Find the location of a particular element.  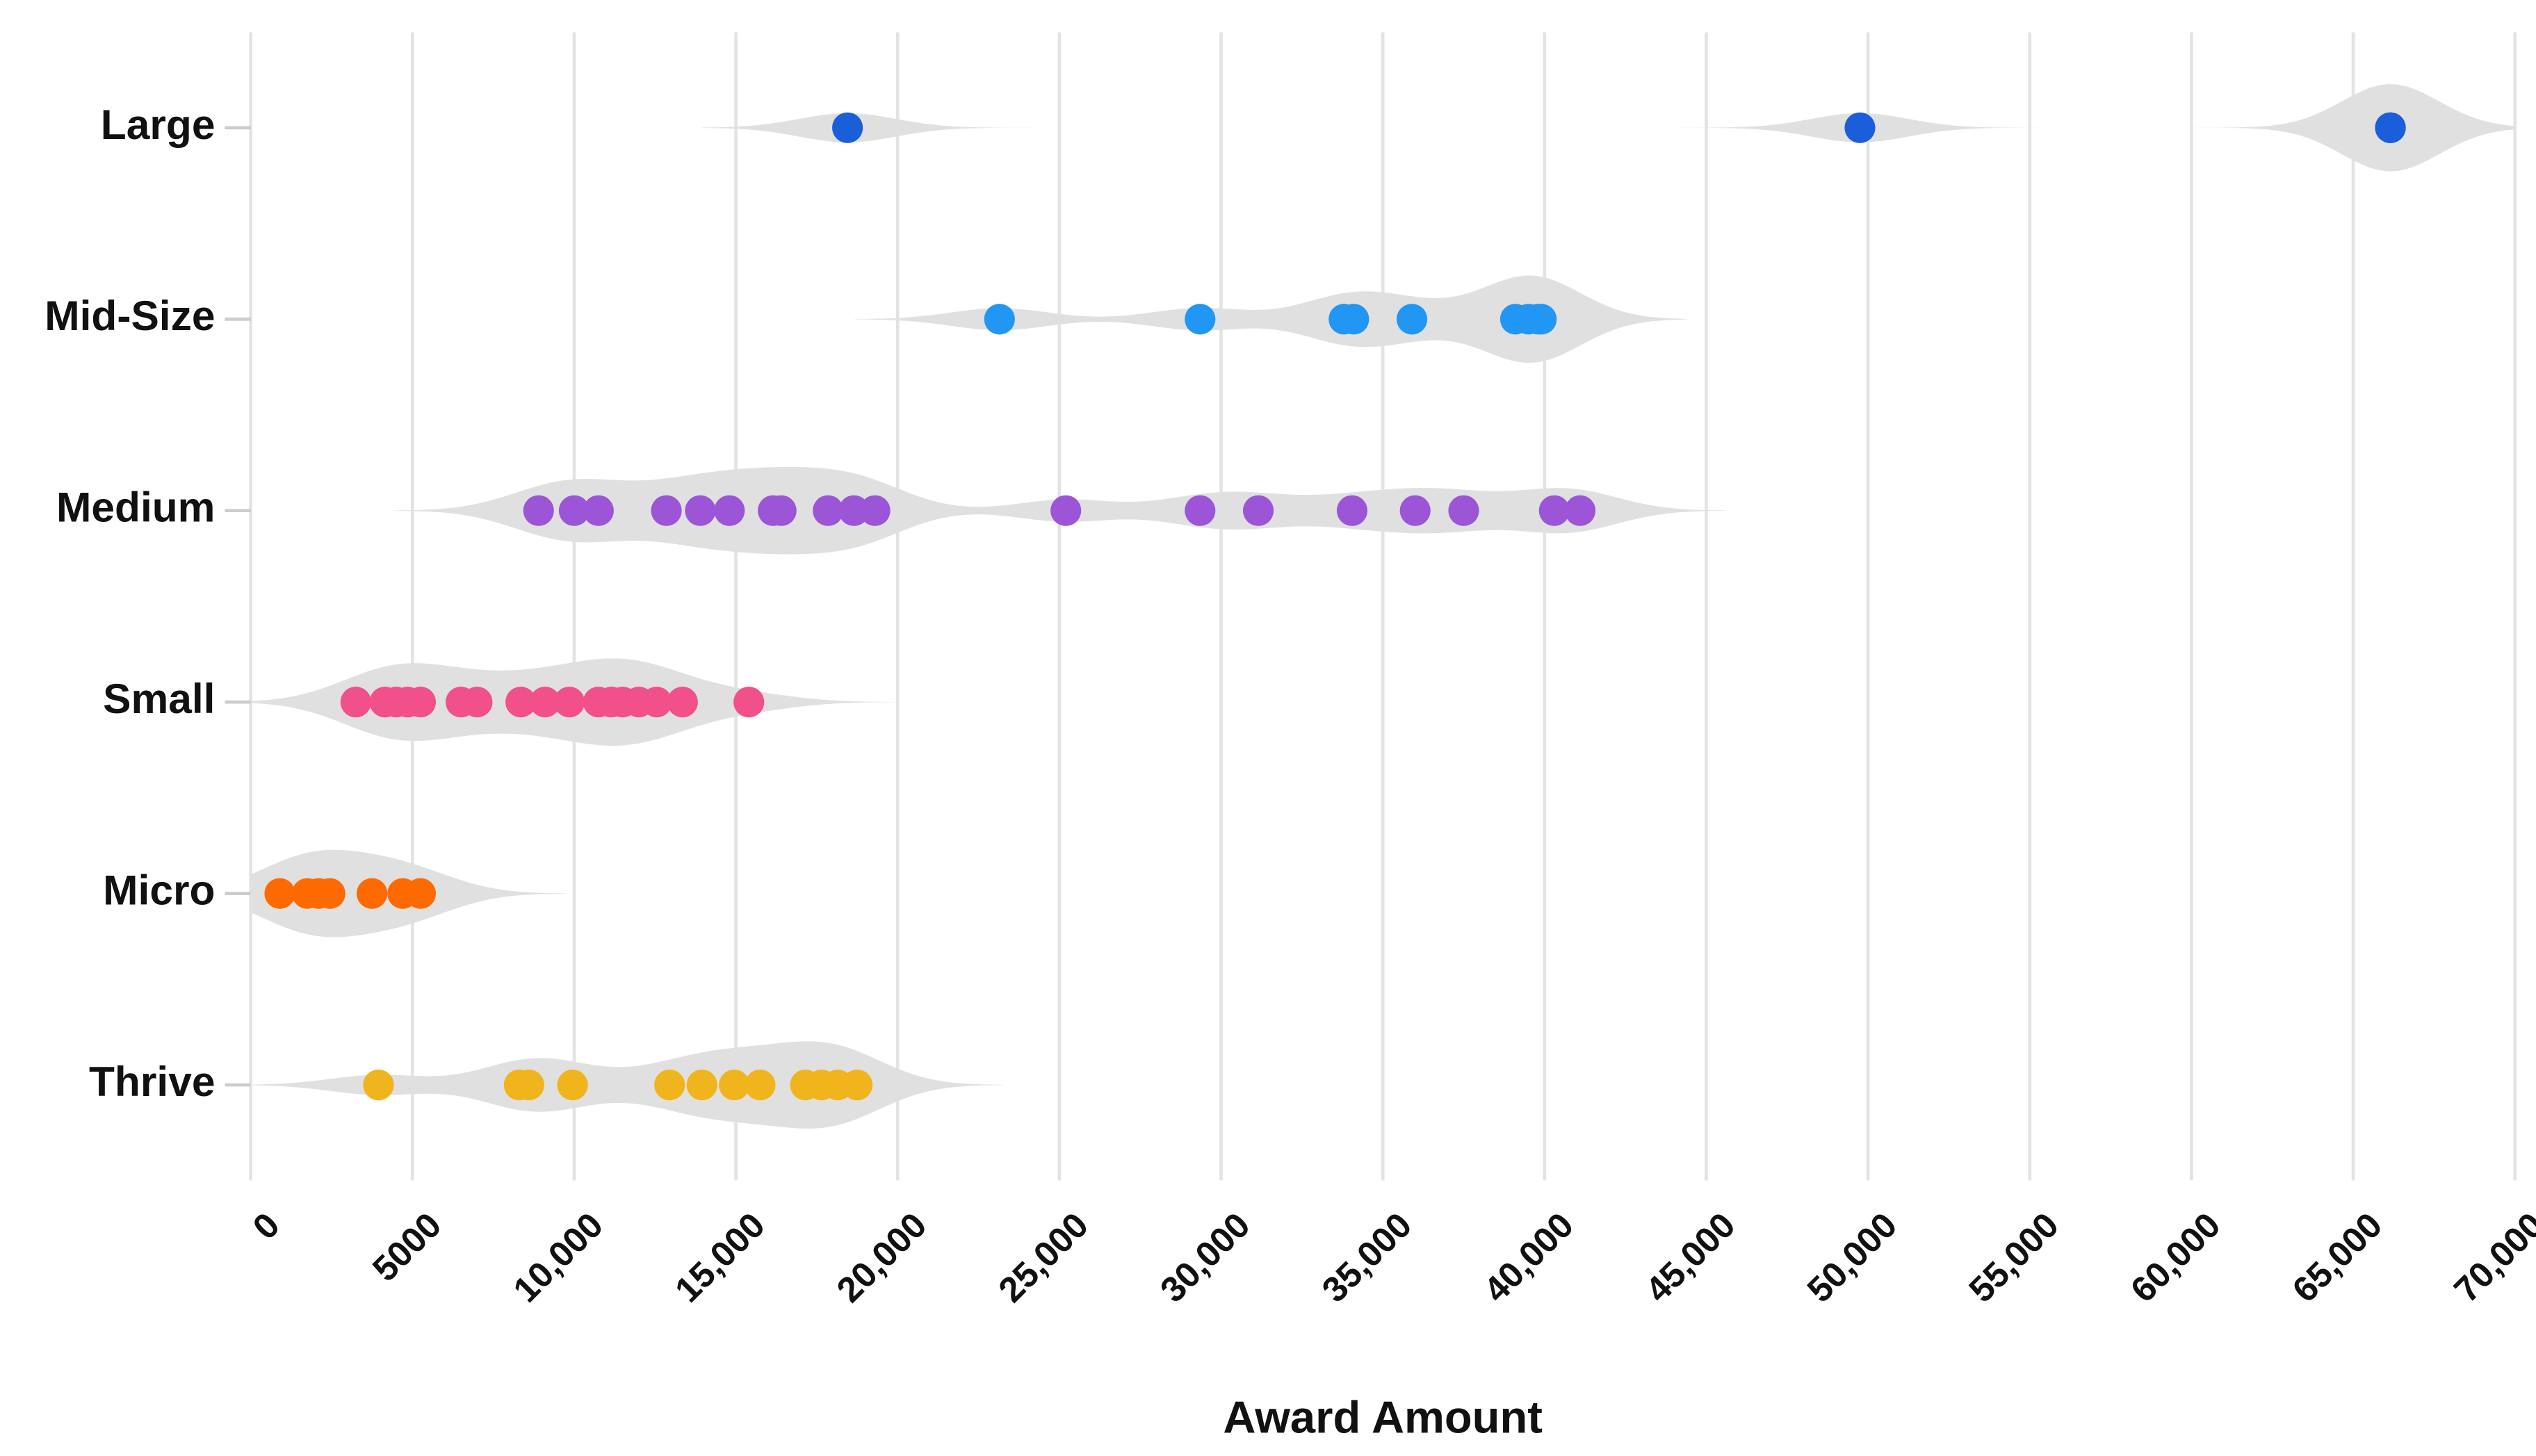

x-tick-label: 55,000 is located at coordinates (2013, 1257).